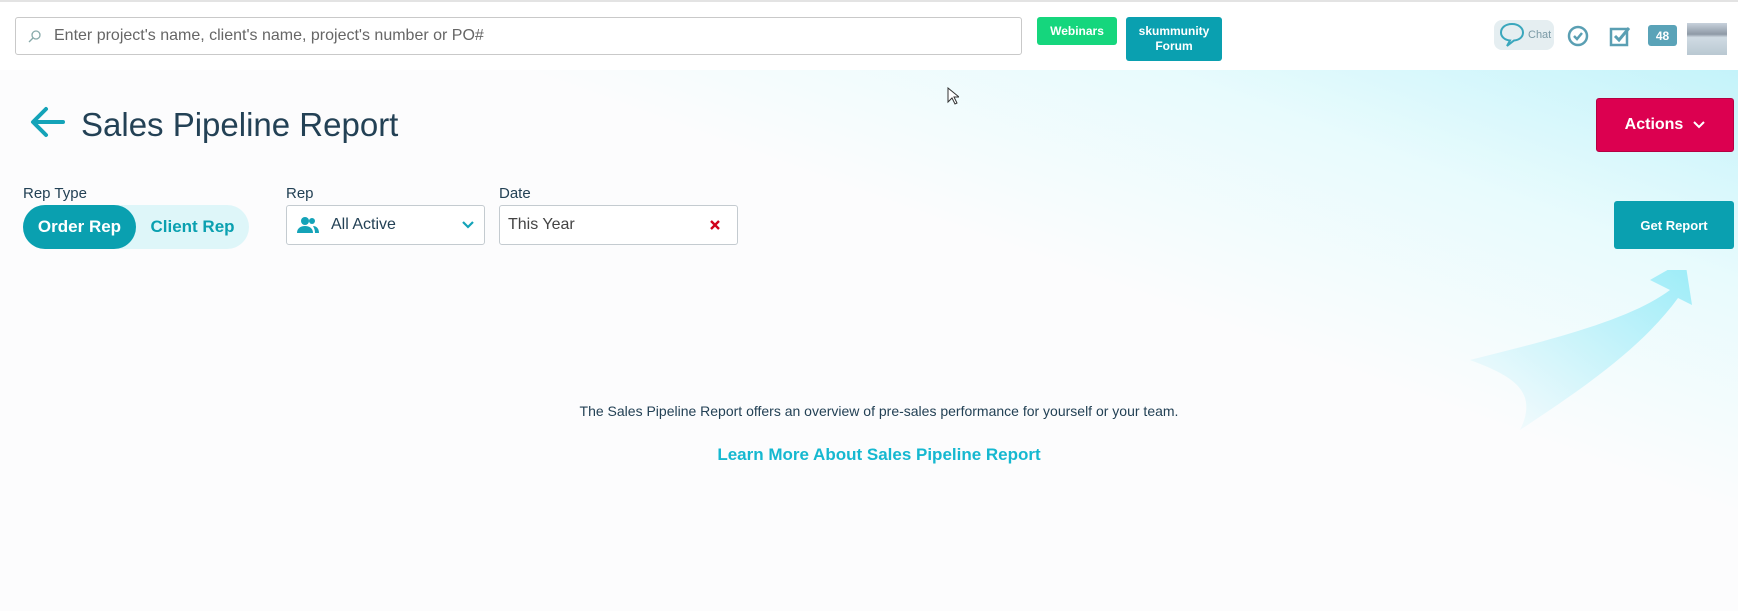  Describe the element at coordinates (715, 225) in the screenshot. I see `clear-x-icon` at that location.